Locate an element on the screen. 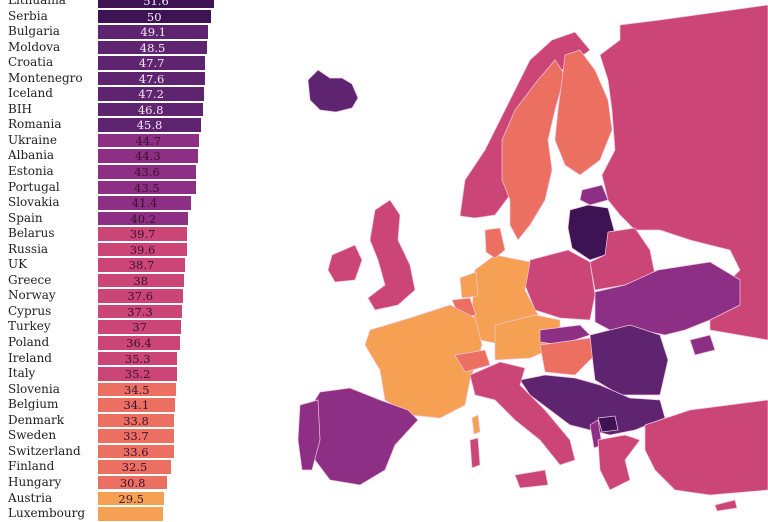 The height and width of the screenshot is (522, 768). bar: 46.8 is located at coordinates (151, 109).